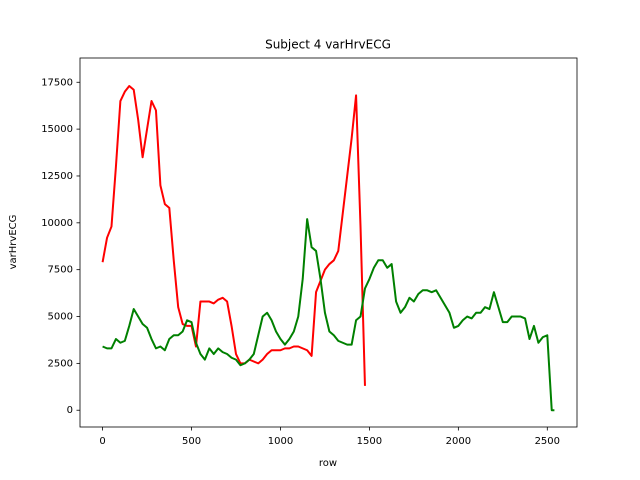 The width and height of the screenshot is (640, 480). What do you see at coordinates (191, 441) in the screenshot?
I see `x-tick-label: 500` at bounding box center [191, 441].